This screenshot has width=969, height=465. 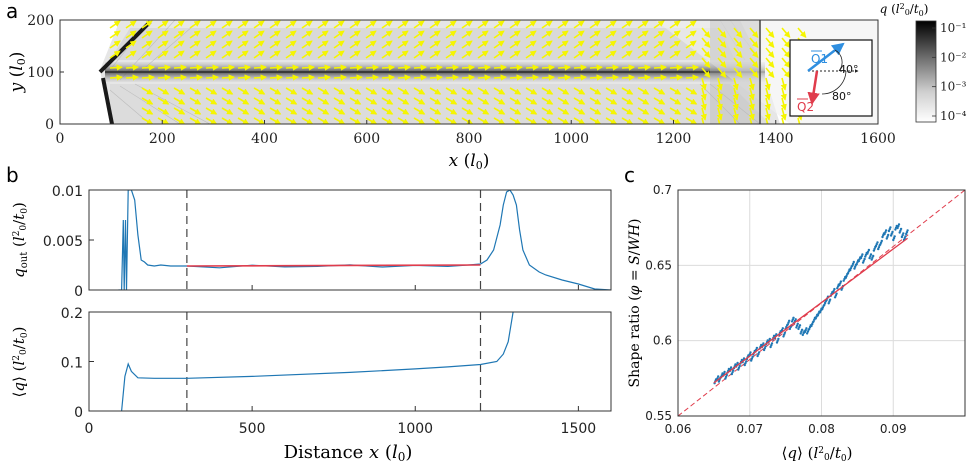 What do you see at coordinates (674, 139) in the screenshot?
I see `a-x-tick-label: 1200` at bounding box center [674, 139].